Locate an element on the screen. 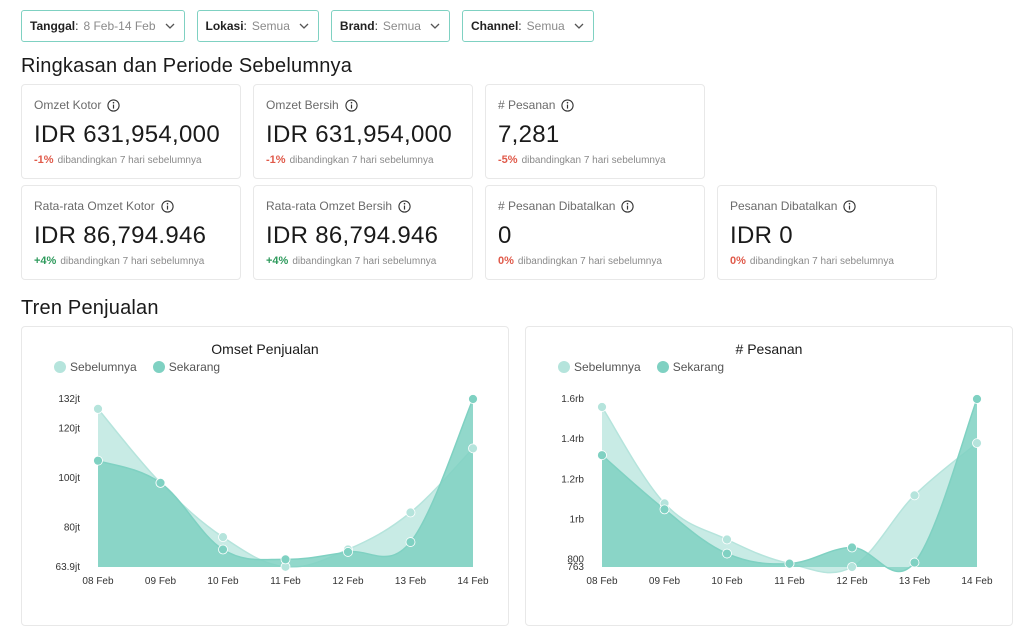  date-filter-dropdown: Tanggal: 8 Feb-14 Feb is located at coordinates (103, 26).